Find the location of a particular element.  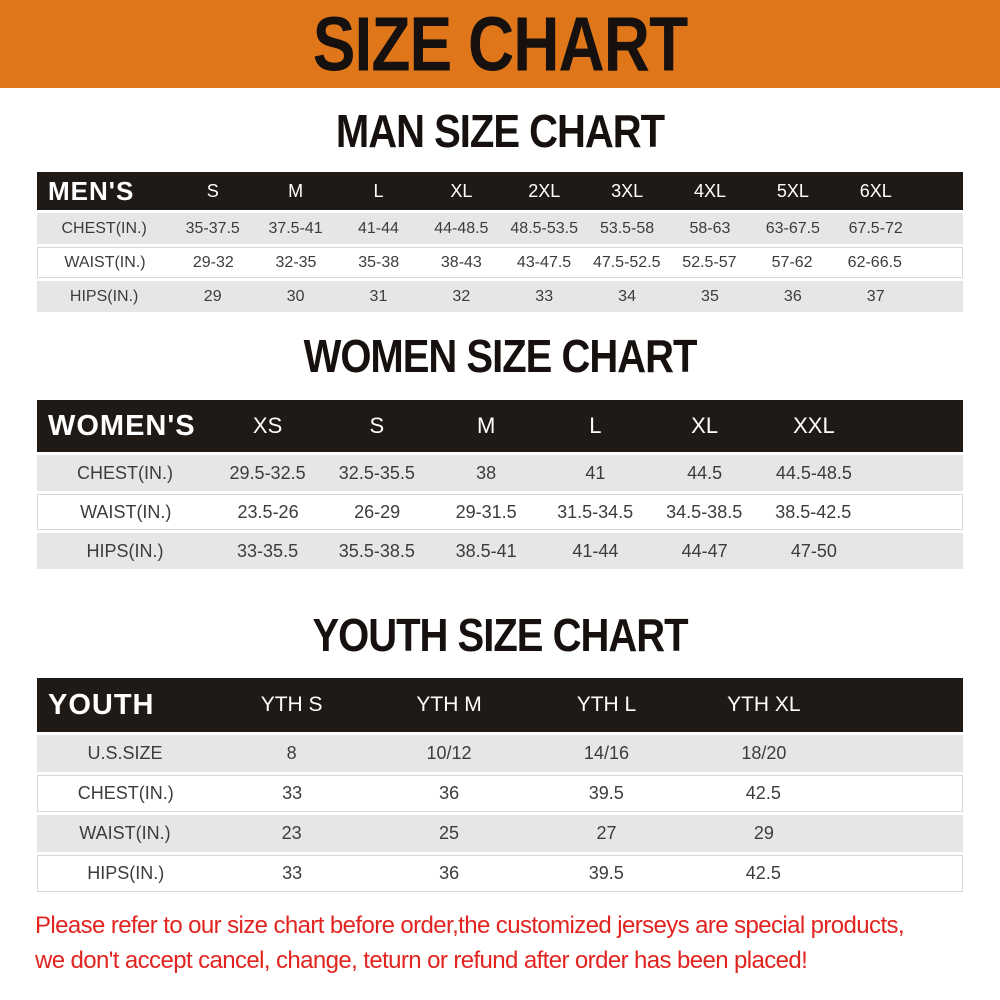

size-col-header: 3XL is located at coordinates (627, 190).